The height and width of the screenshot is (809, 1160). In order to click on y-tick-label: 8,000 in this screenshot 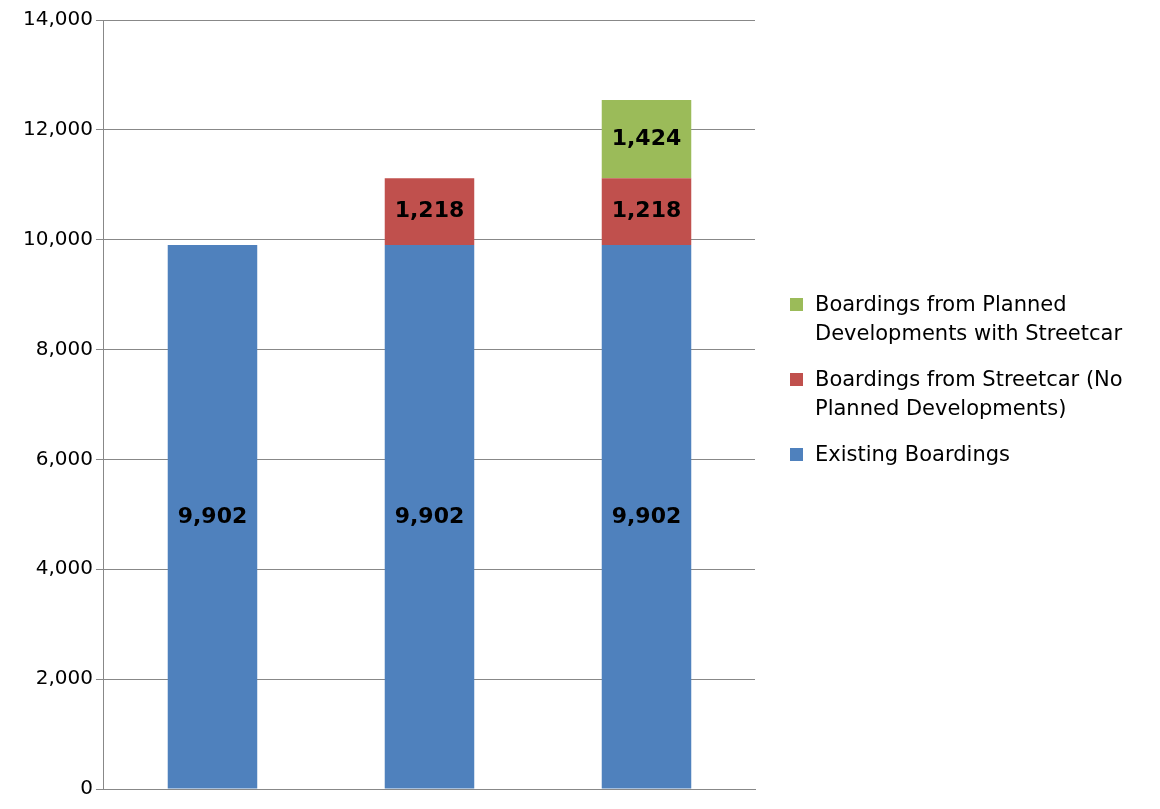, I will do `click(64, 347)`.